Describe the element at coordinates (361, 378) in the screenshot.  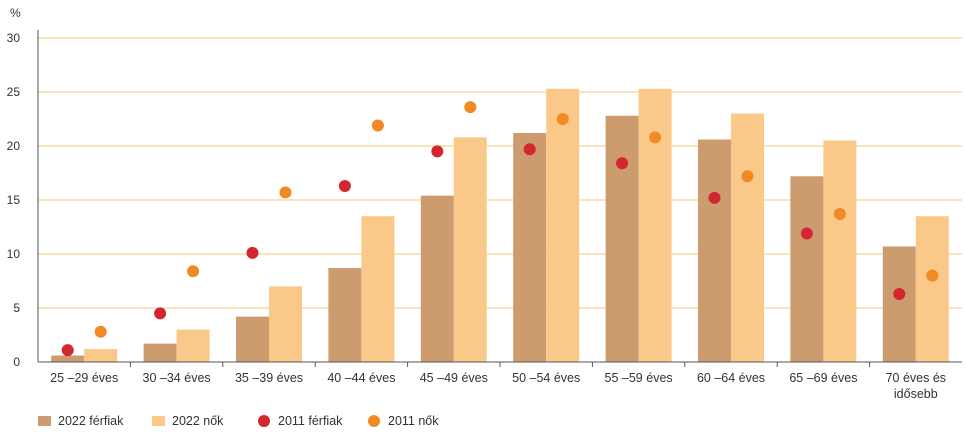
I see `x-tick-label: 40 –44 éves` at that location.